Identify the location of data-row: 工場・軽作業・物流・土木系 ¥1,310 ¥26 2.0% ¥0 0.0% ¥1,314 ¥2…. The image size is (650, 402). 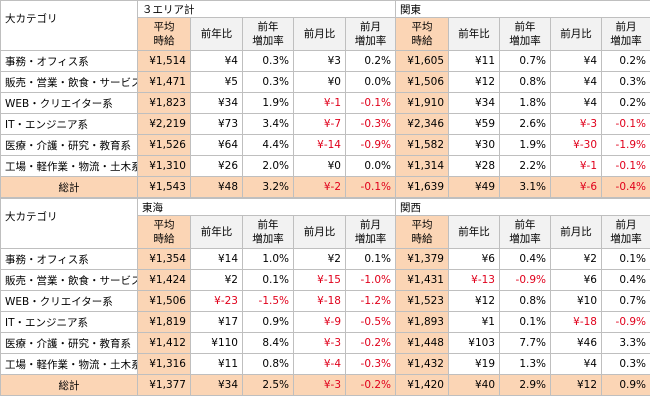
(325, 166).